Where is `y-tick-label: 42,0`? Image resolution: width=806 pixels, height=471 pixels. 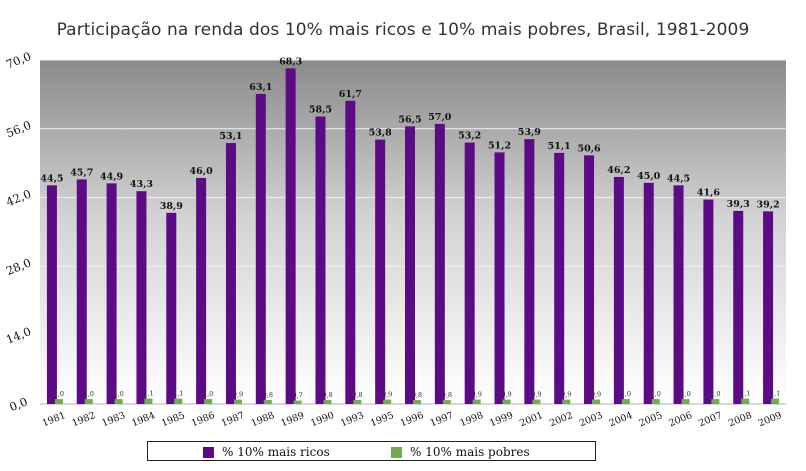 y-tick-label: 42,0 is located at coordinates (18, 198).